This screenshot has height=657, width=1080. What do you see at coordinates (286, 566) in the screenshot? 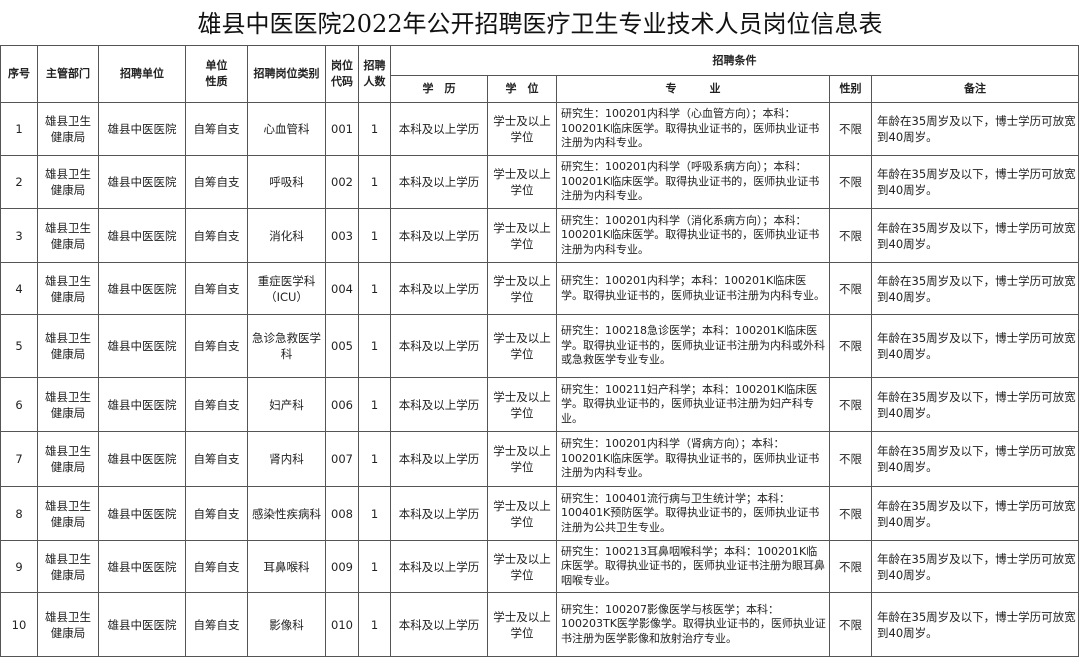
I see `cell-category: 耳鼻喉科` at bounding box center [286, 566].